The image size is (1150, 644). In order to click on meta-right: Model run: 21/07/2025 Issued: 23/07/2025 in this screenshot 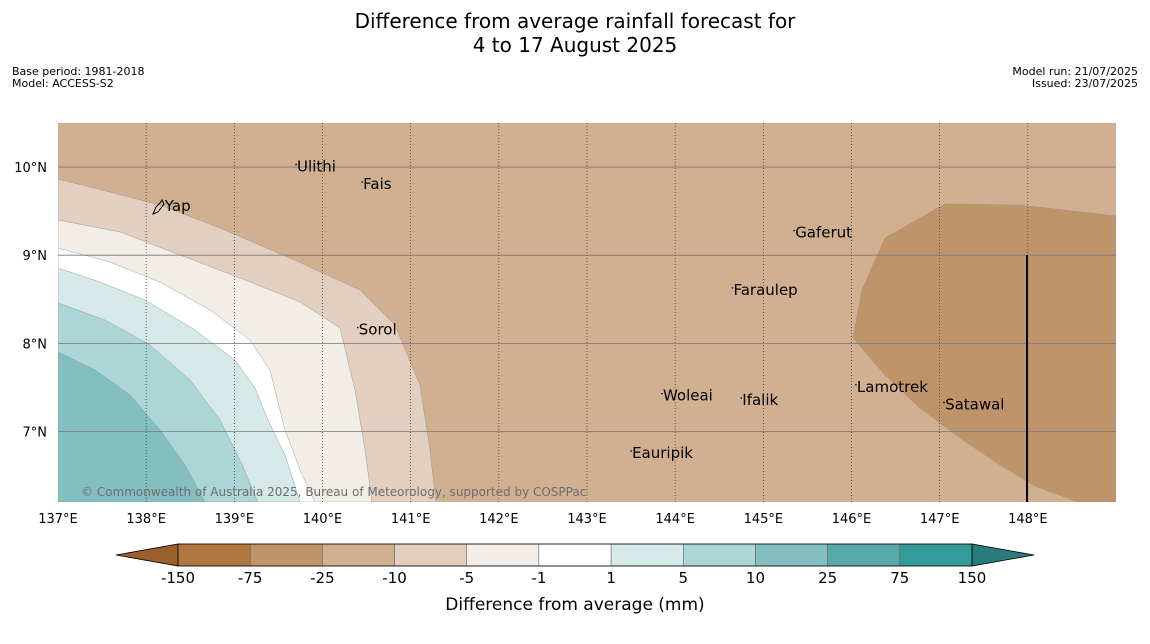, I will do `click(1075, 78)`.